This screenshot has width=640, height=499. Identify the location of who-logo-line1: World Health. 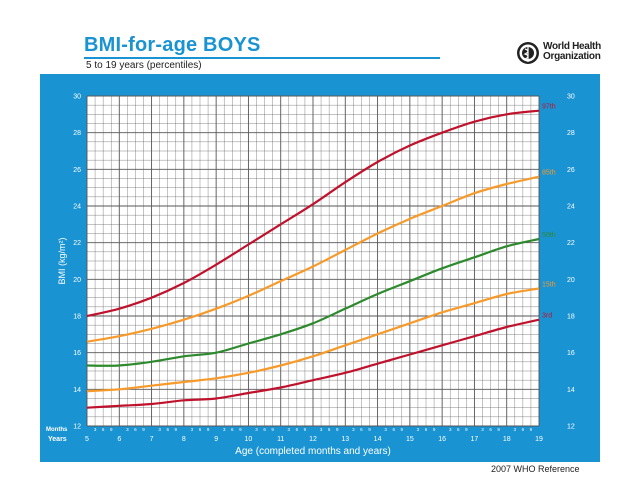
(572, 46).